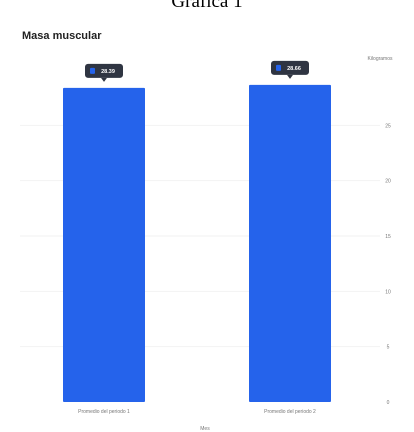 This screenshot has width=414, height=432. Describe the element at coordinates (290, 412) in the screenshot. I see `x-tick-label: Promedio del periodo 2` at that location.